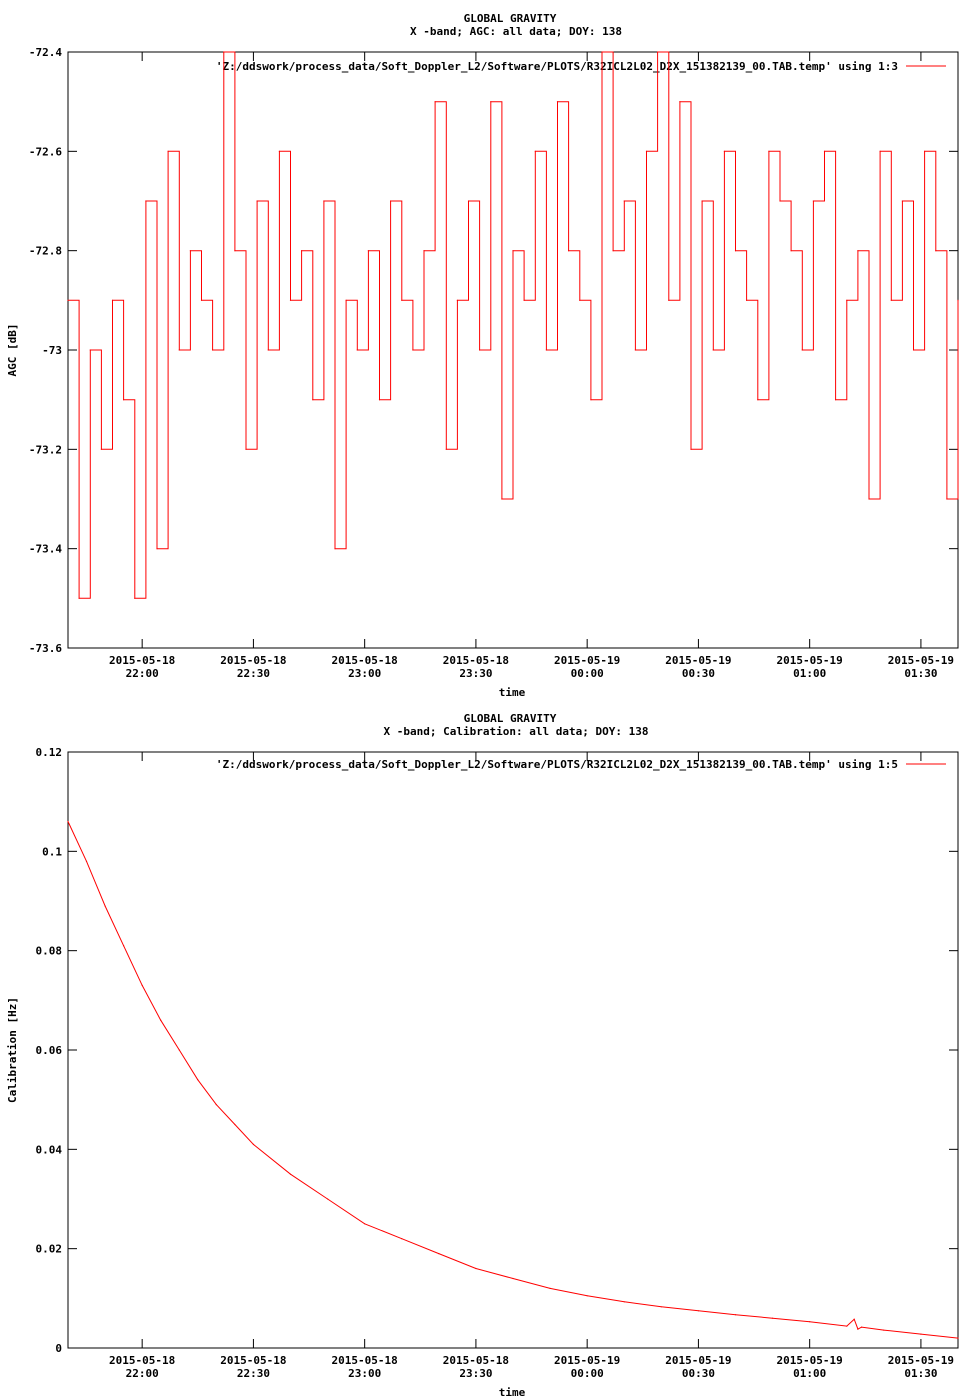 This screenshot has width=980, height=1400. I want to click on y-axis-label: AGC [dB], so click(12, 350).